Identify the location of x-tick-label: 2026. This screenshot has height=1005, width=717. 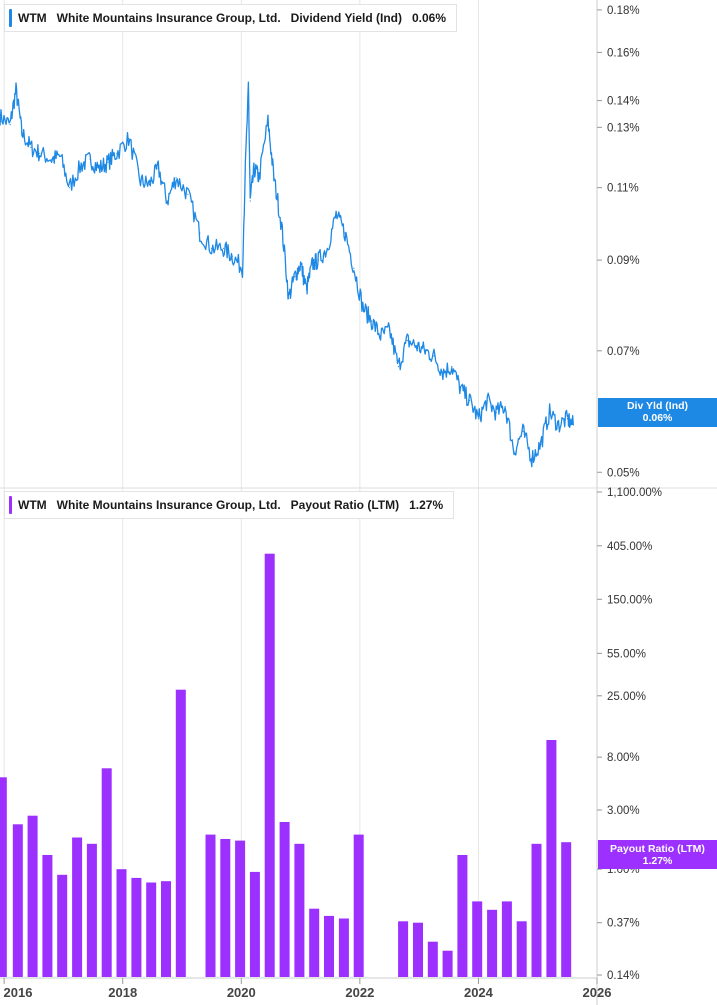
(597, 992).